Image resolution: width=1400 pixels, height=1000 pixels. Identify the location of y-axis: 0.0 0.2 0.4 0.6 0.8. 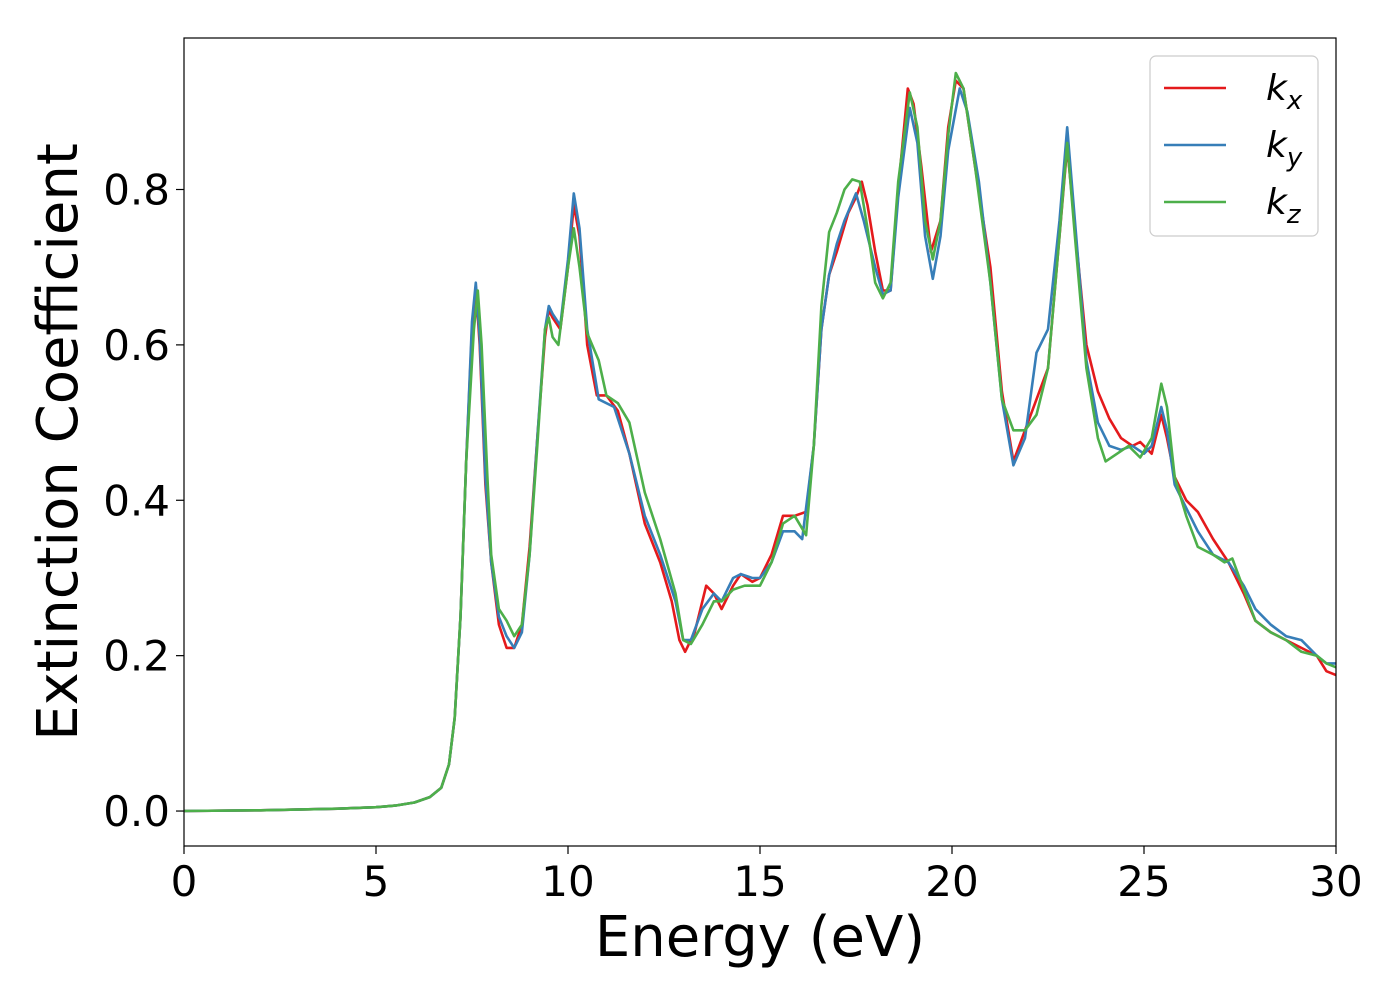
(143, 501).